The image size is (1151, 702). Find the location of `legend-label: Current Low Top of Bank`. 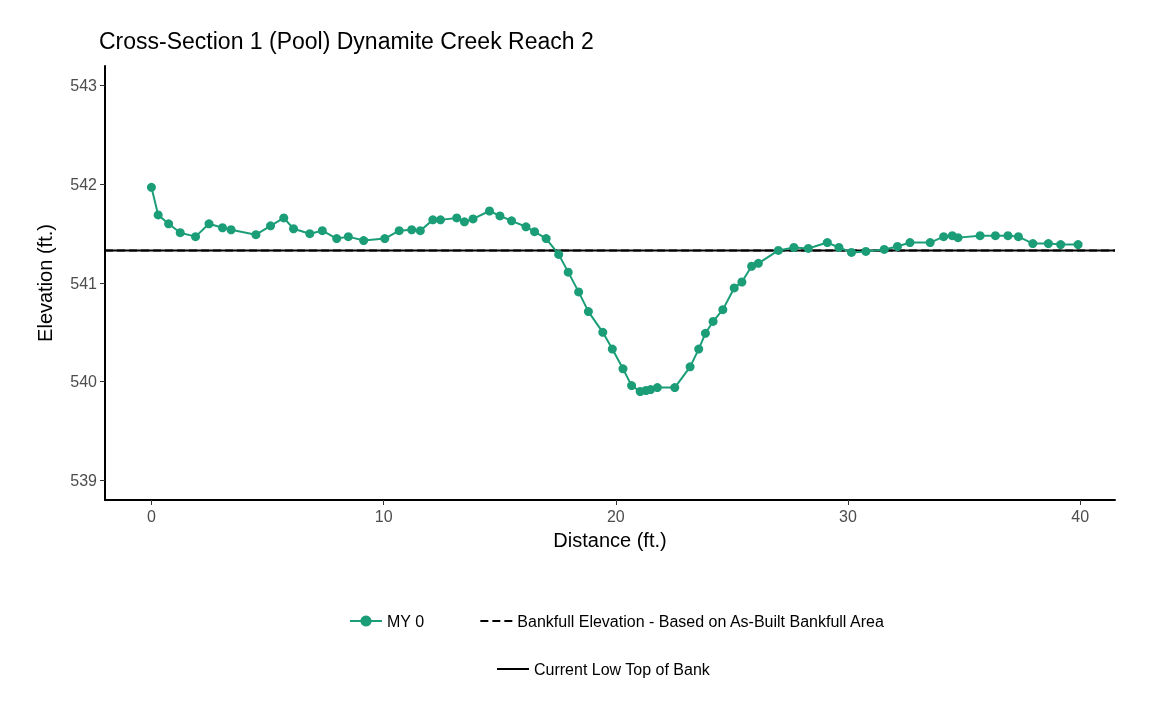

legend-label: Current Low Top of Bank is located at coordinates (622, 669).